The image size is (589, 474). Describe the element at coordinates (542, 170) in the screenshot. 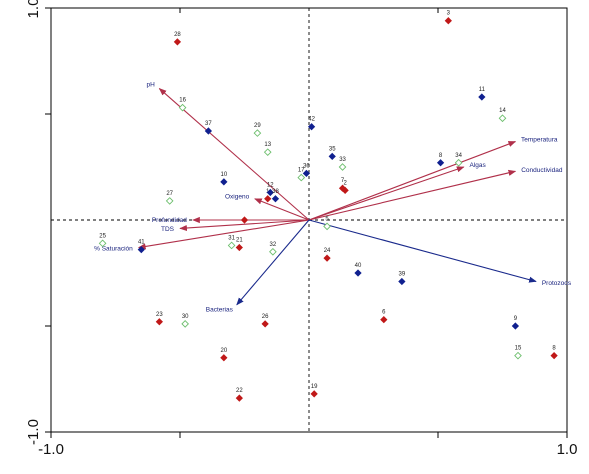

I see `vector-label: Conductividad` at that location.